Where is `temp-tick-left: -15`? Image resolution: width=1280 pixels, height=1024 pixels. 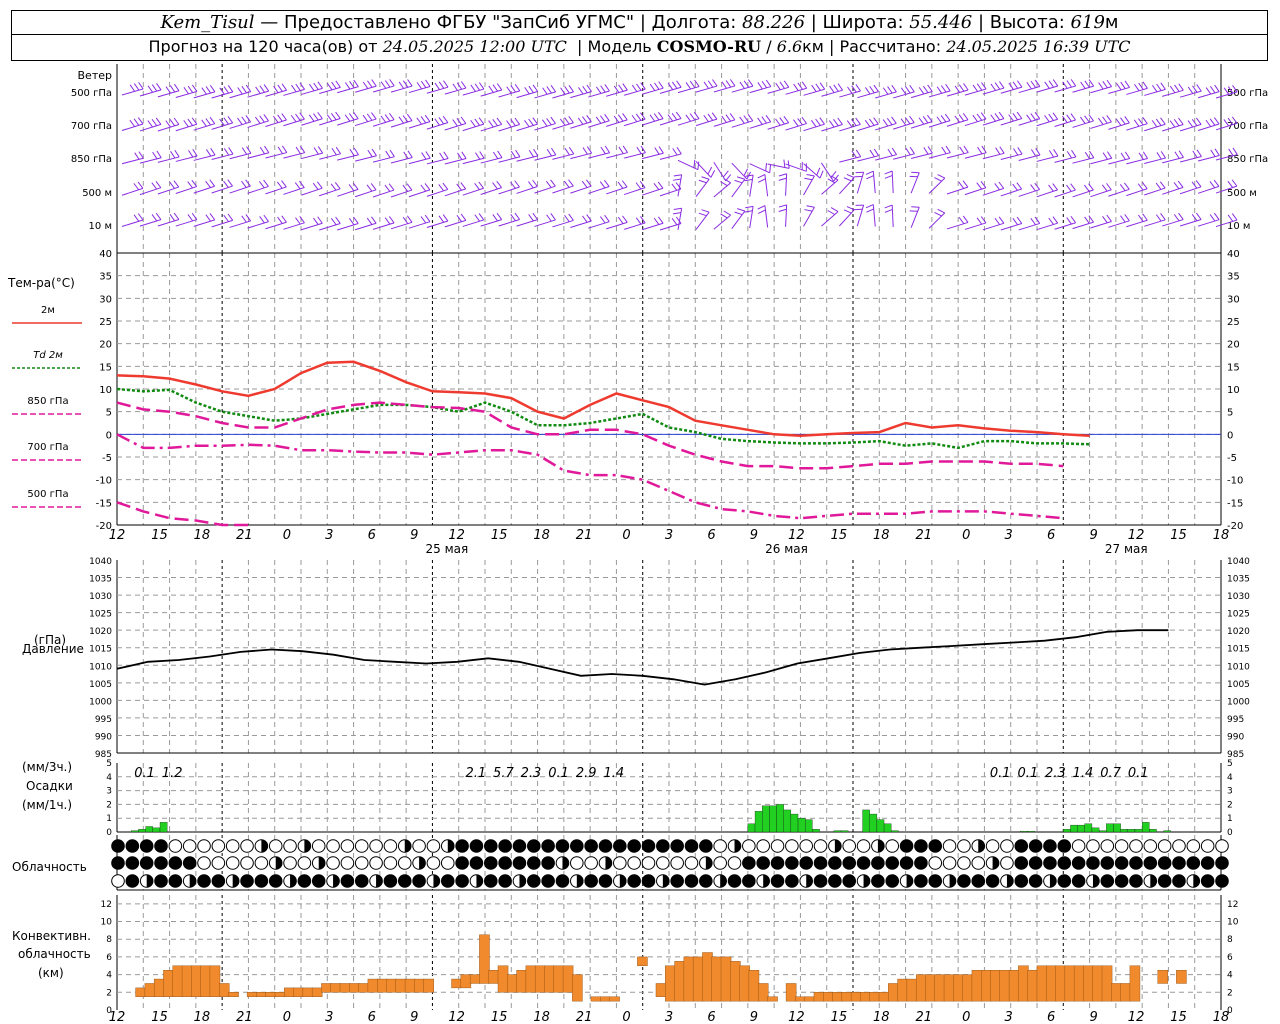
temp-tick-left: -15 is located at coordinates (104, 503).